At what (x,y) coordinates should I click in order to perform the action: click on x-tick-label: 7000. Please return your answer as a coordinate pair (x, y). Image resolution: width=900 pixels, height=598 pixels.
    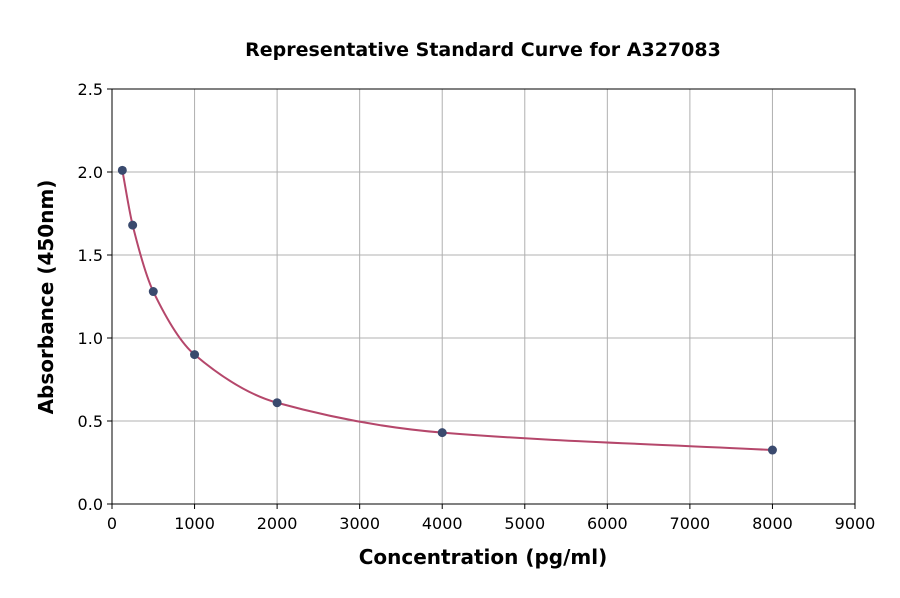
    Looking at the image, I should click on (690, 523).